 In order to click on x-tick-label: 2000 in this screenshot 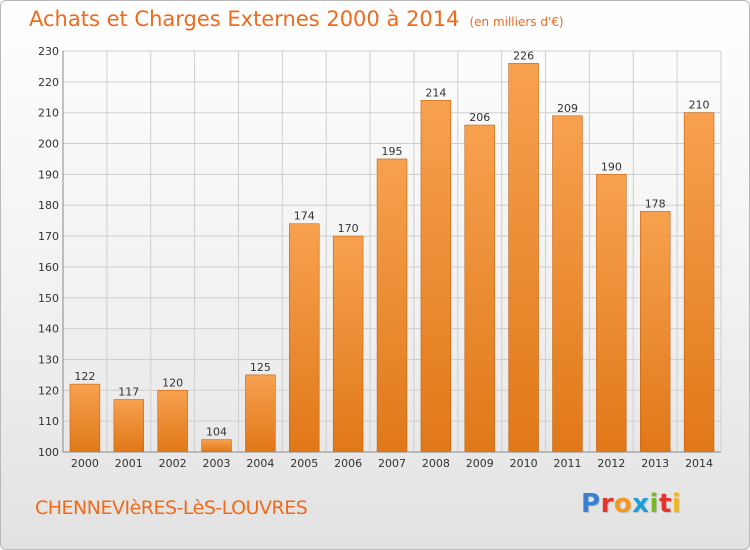, I will do `click(85, 463)`.